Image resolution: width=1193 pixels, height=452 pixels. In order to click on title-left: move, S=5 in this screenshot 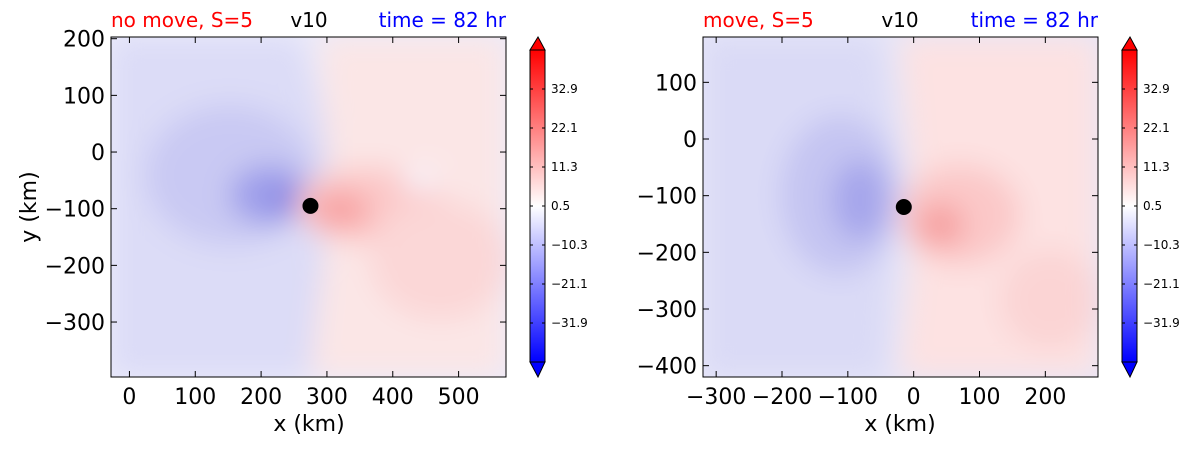, I will do `click(758, 20)`.